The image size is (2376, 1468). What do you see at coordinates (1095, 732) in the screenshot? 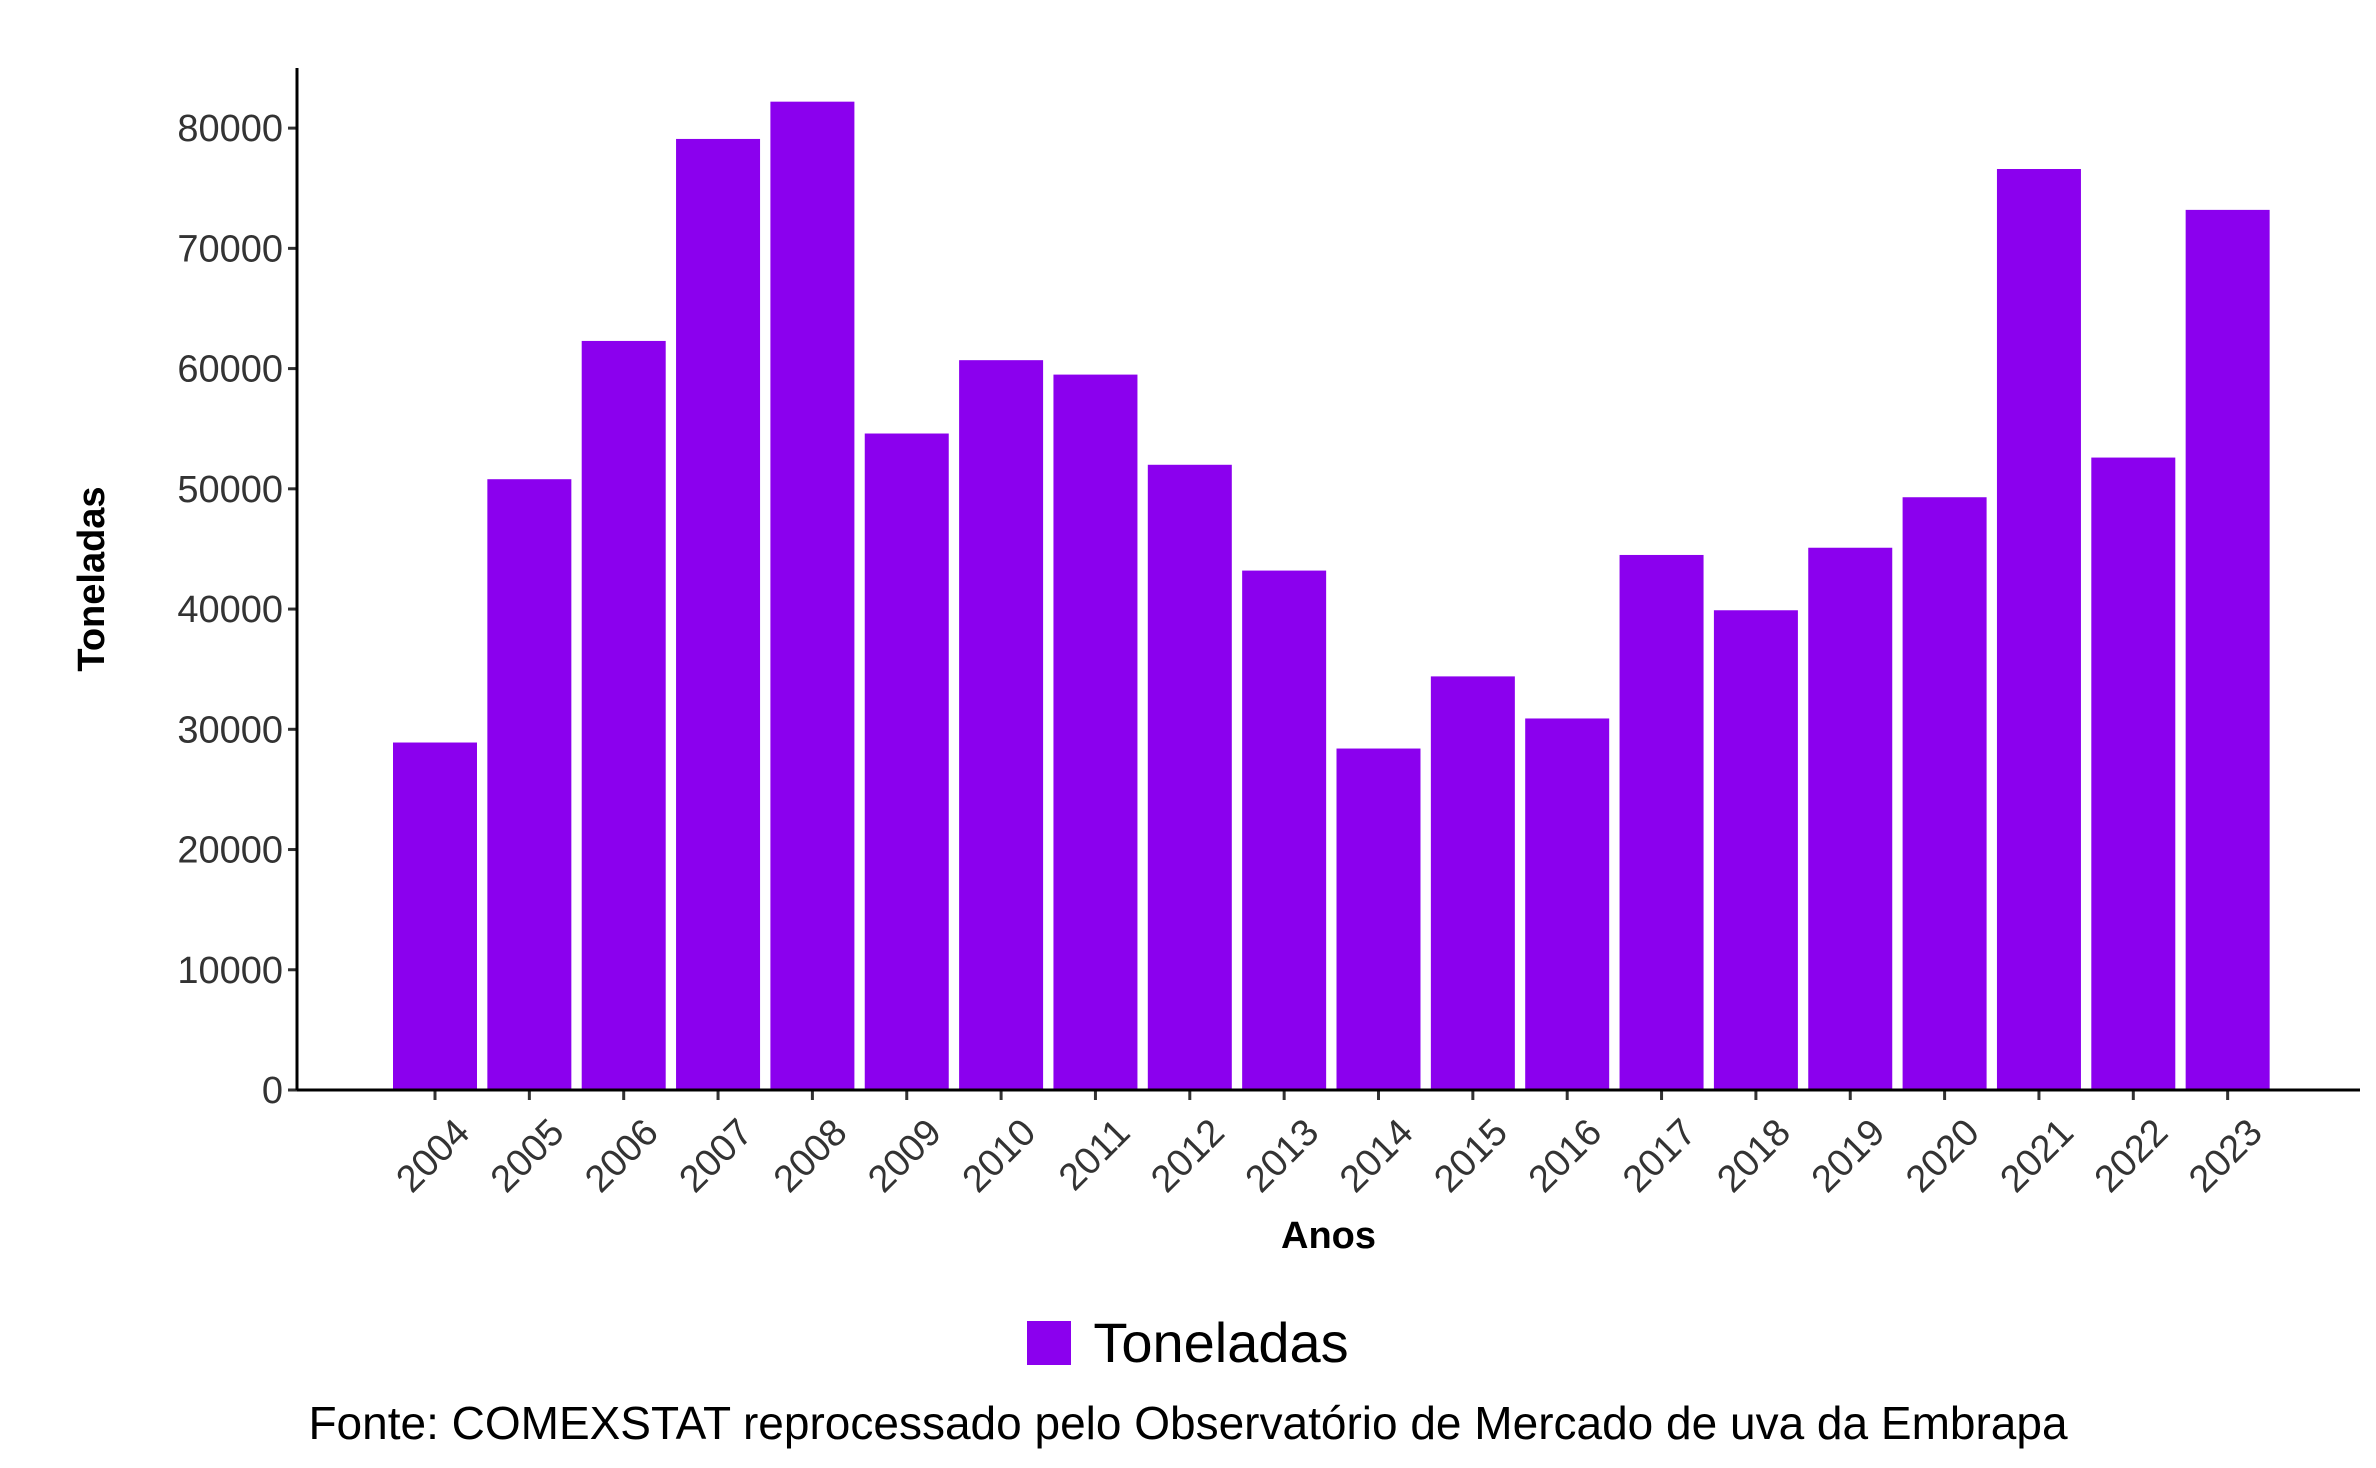
I see `bar-2011` at bounding box center [1095, 732].